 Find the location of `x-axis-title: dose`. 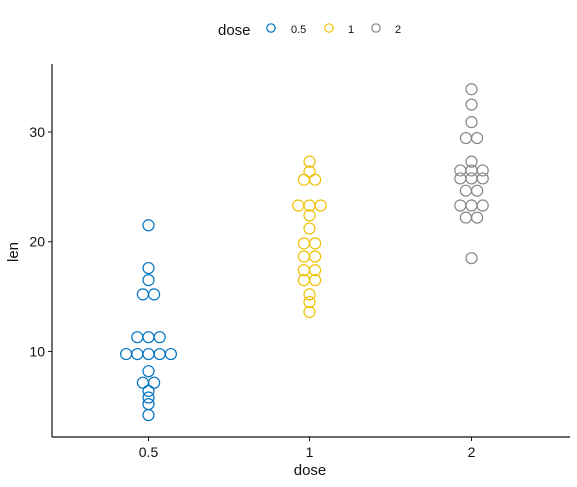

x-axis-title: dose is located at coordinates (310, 470).